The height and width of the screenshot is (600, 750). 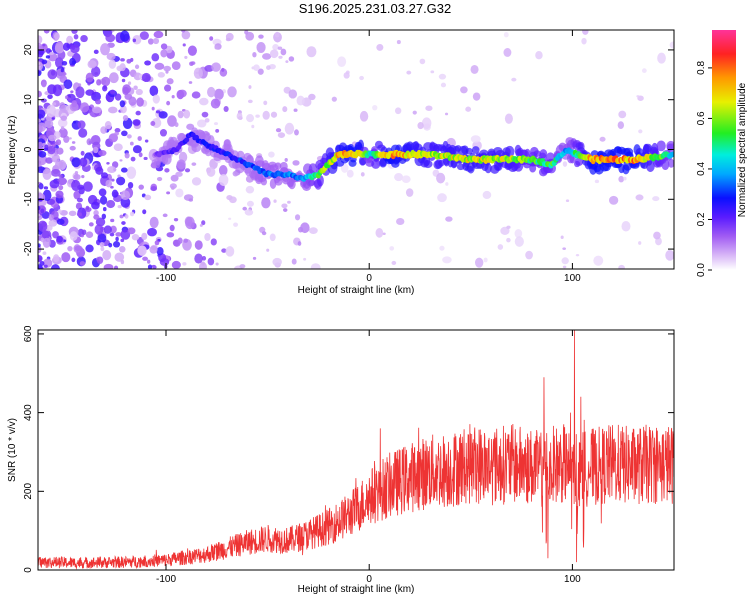 I want to click on colorbar-tick-label: 0.4, so click(x=701, y=169).